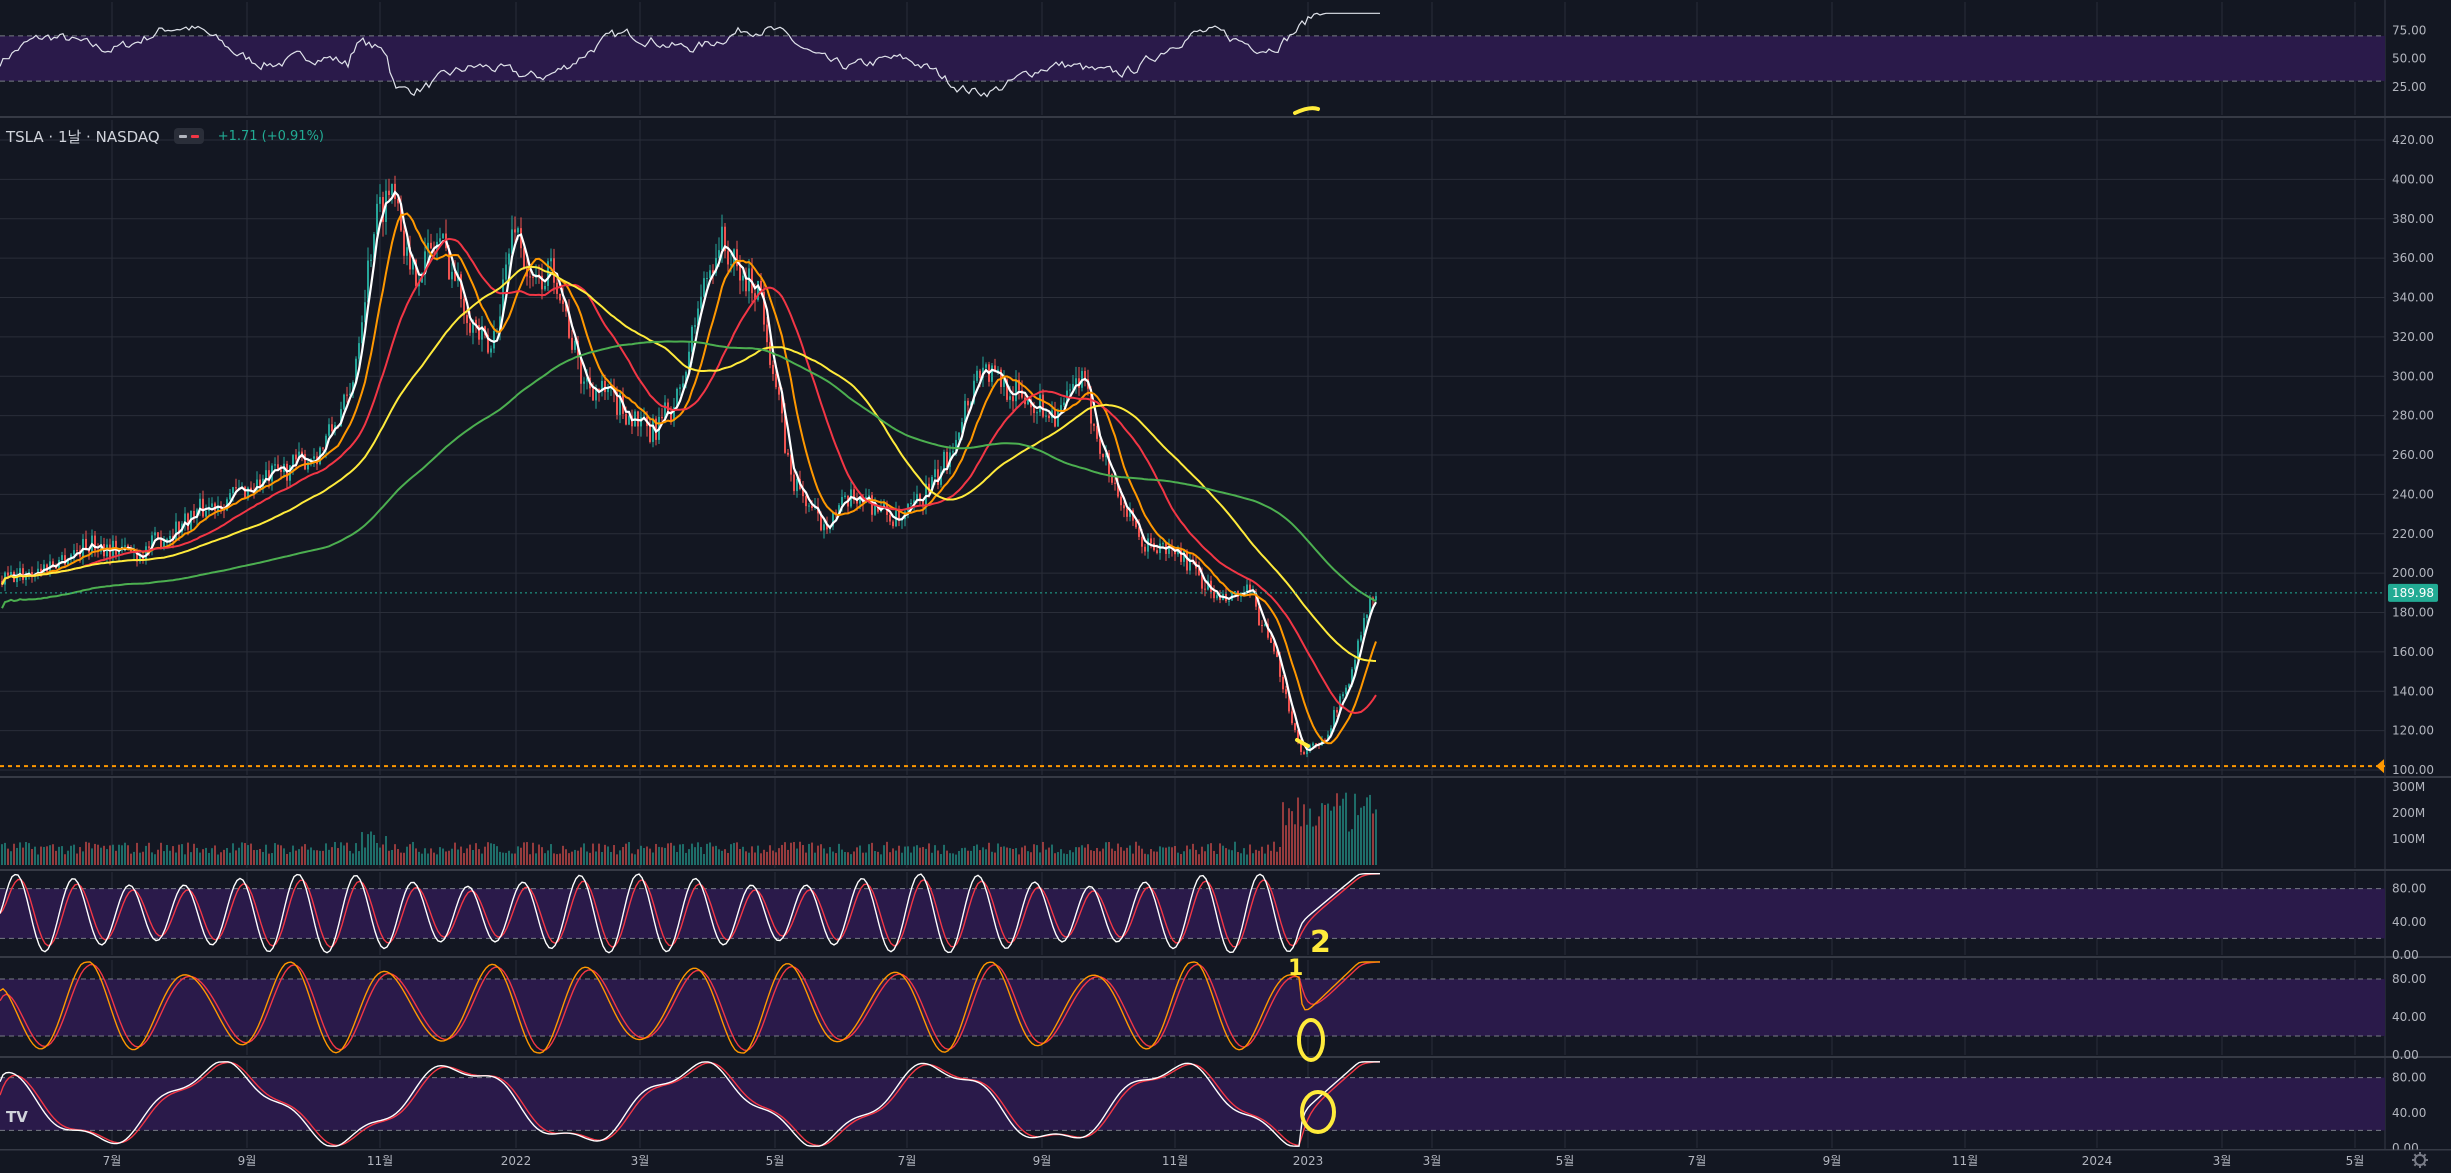 The height and width of the screenshot is (1173, 2451). Describe the element at coordinates (83, 136) in the screenshot. I see `symbol-title: TSLA · 1날 · NASDAQ` at that location.